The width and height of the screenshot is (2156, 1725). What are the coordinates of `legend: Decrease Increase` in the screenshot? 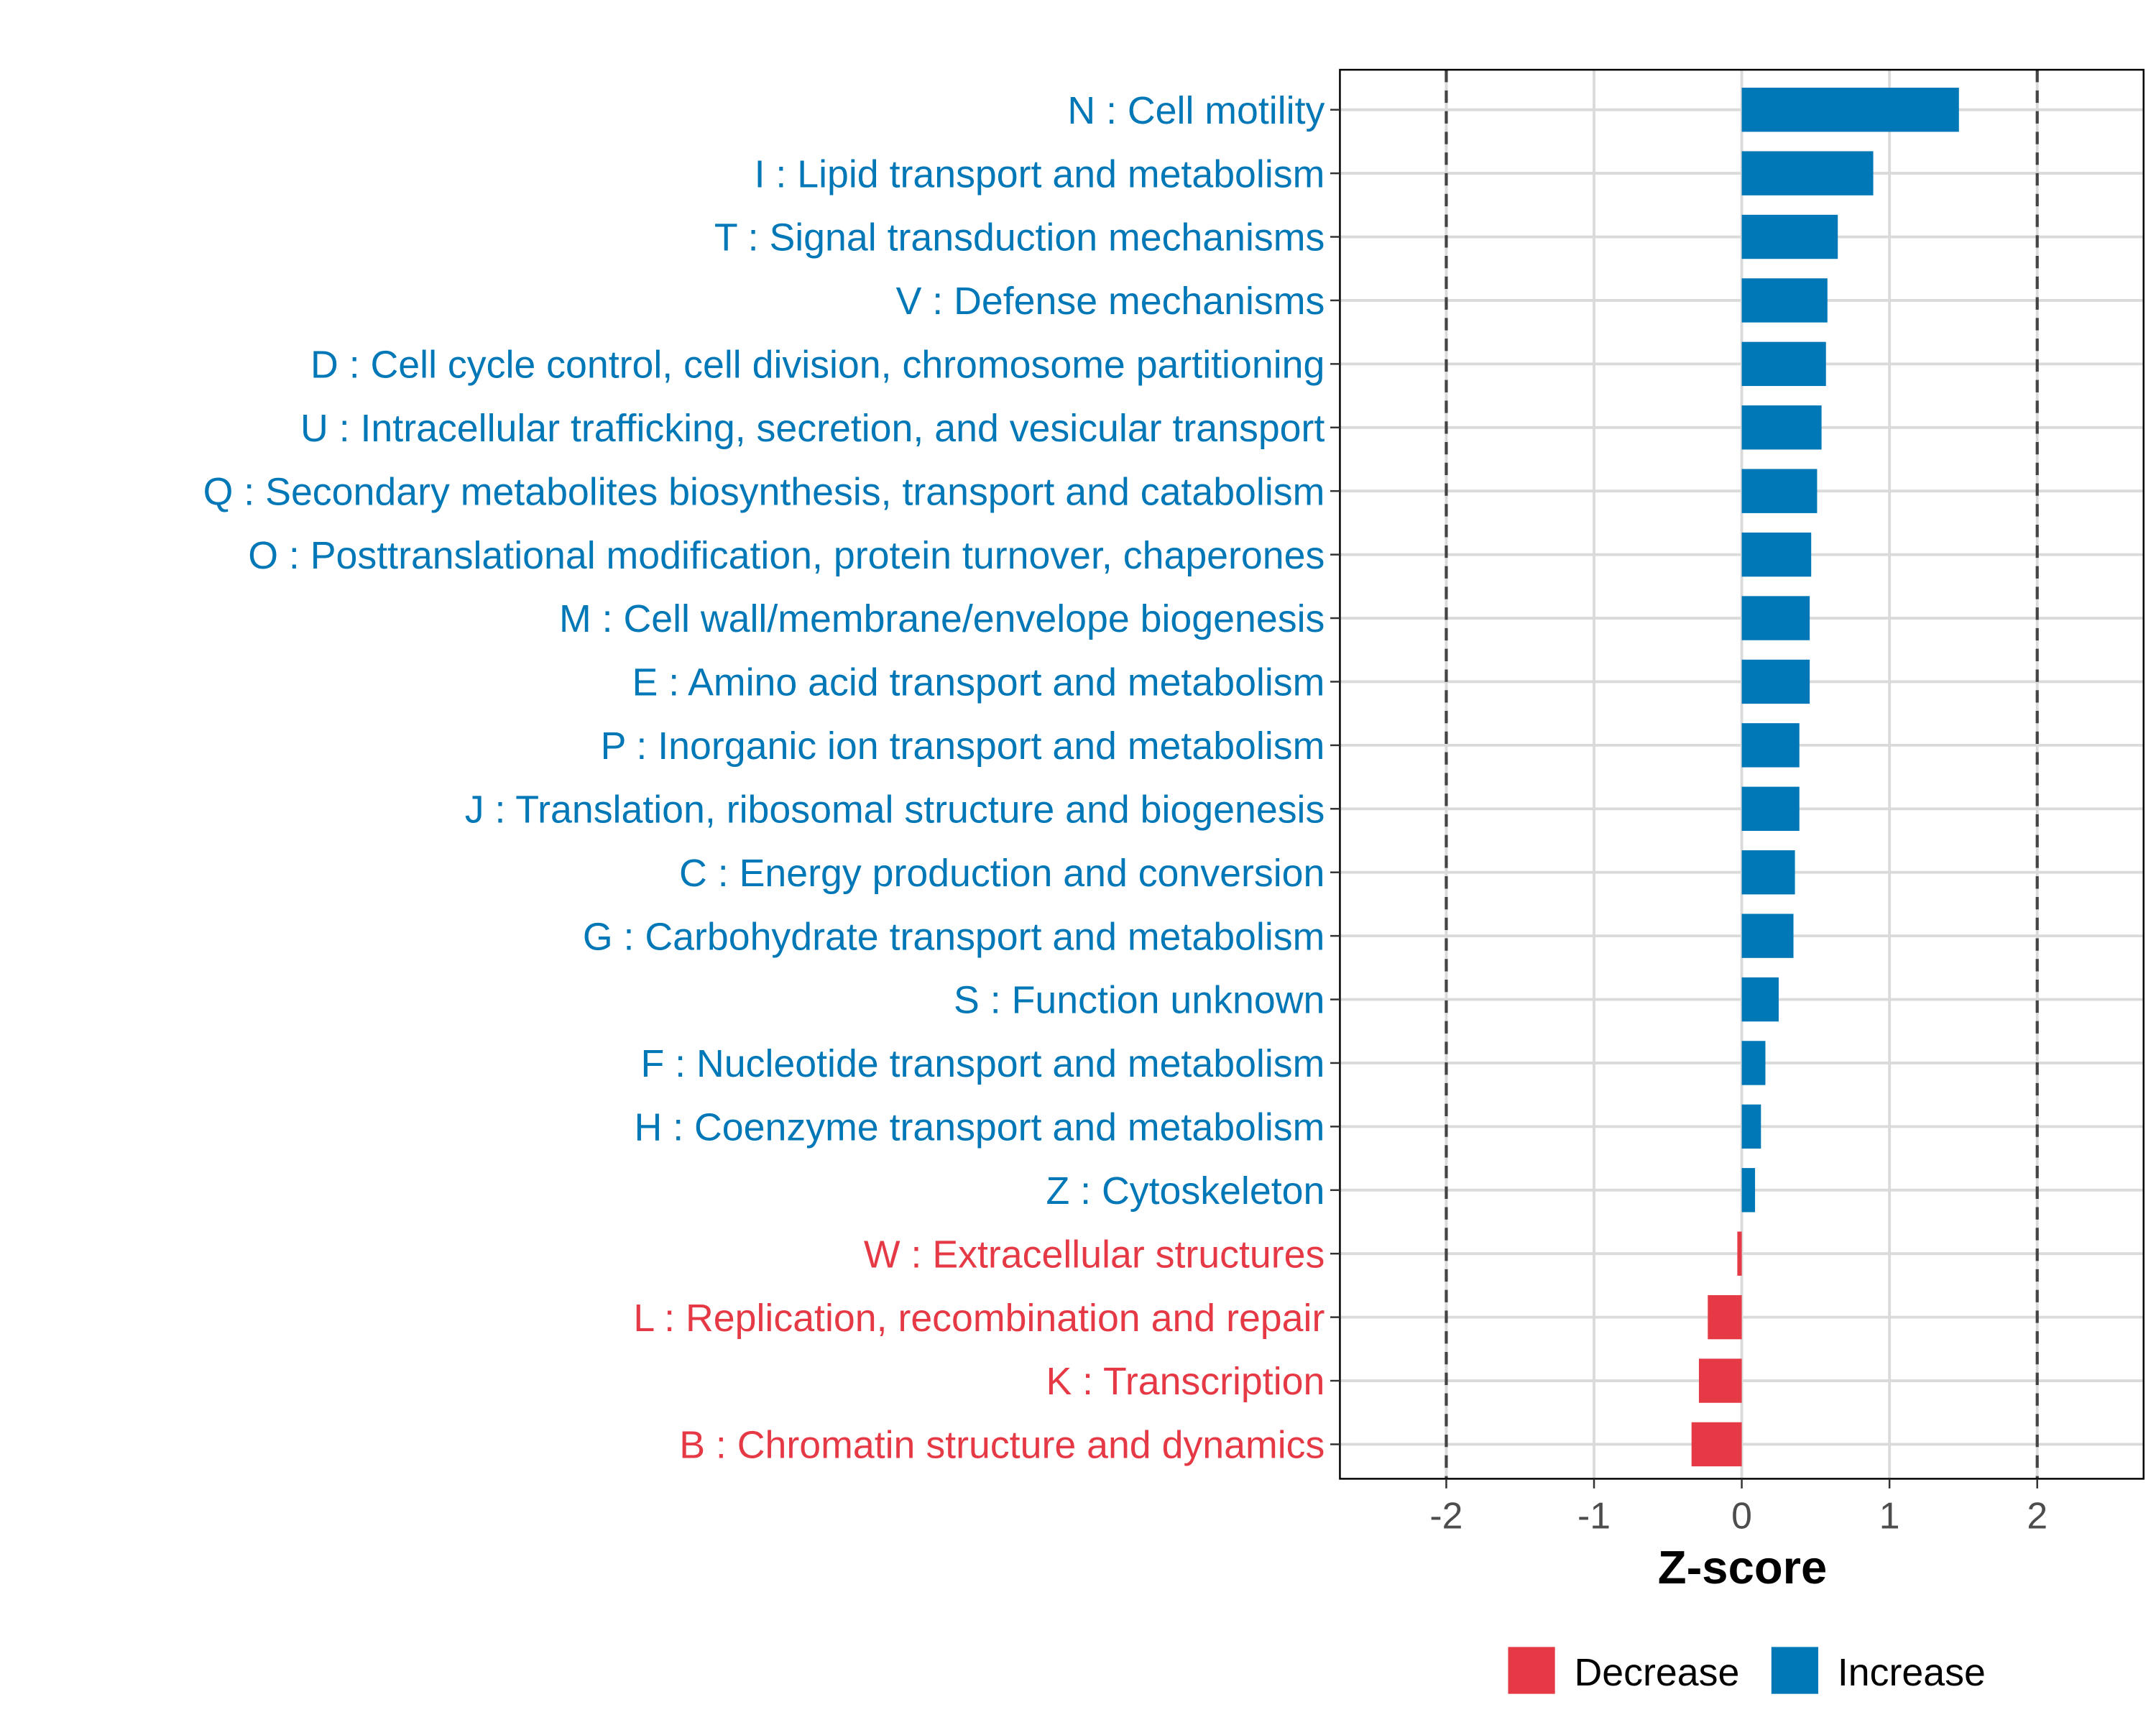 It's located at (1747, 1670).